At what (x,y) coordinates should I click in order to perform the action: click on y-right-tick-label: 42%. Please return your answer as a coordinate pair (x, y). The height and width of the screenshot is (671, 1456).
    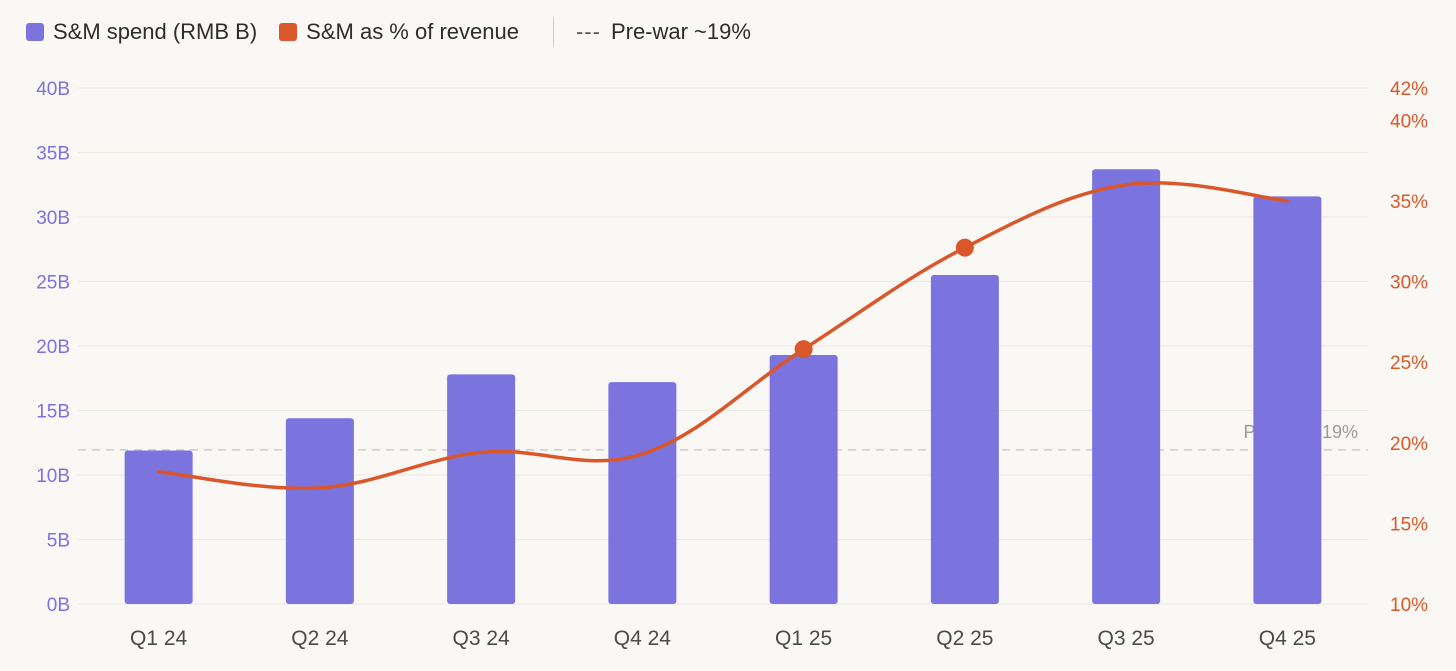
    Looking at the image, I should click on (1409, 89).